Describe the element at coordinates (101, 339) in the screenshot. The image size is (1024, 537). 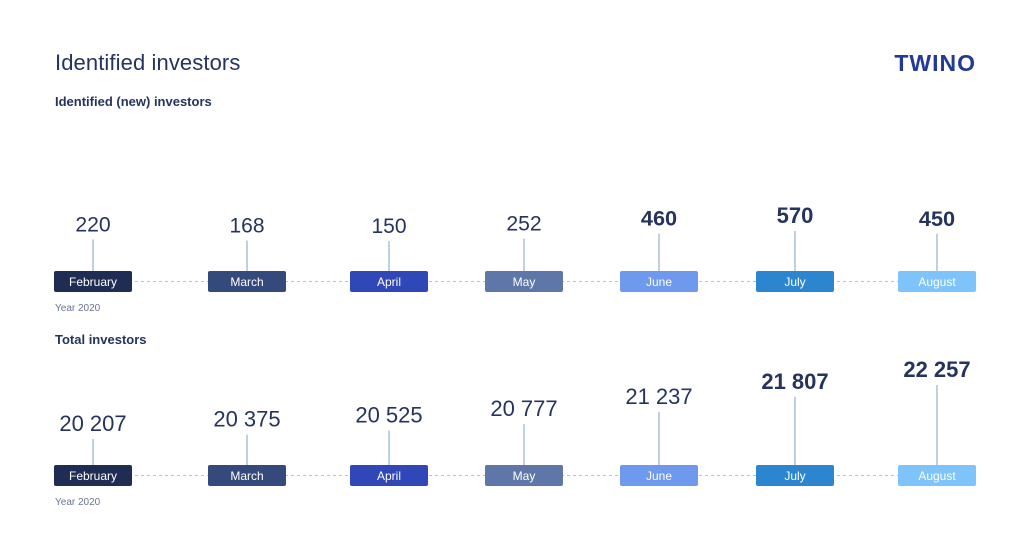
I see `total-investors-label: Total investors` at that location.